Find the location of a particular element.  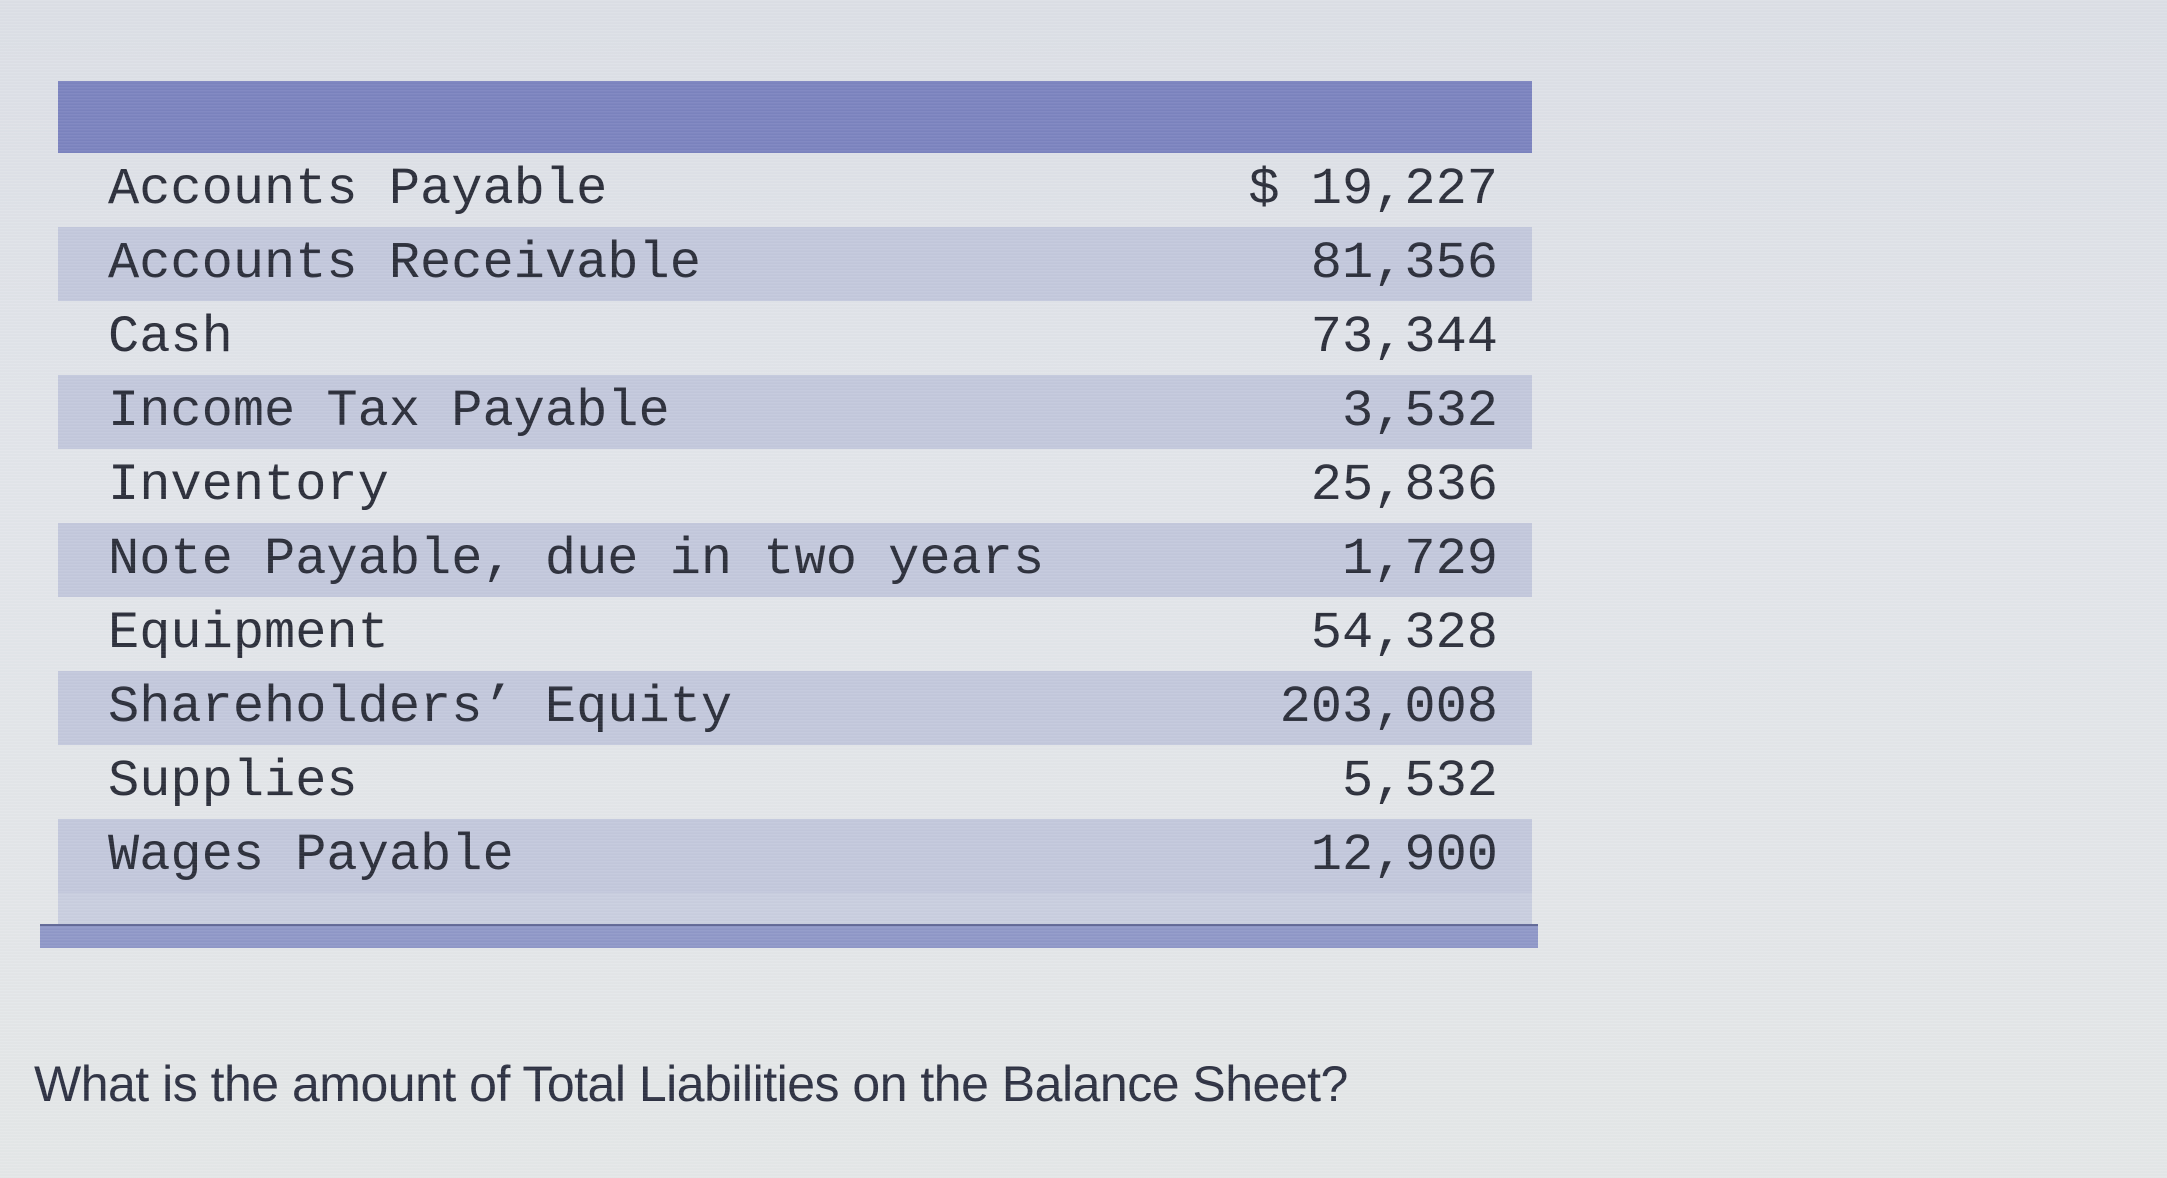

table-row: Accounts Payable $ 19,227 is located at coordinates (795, 190).